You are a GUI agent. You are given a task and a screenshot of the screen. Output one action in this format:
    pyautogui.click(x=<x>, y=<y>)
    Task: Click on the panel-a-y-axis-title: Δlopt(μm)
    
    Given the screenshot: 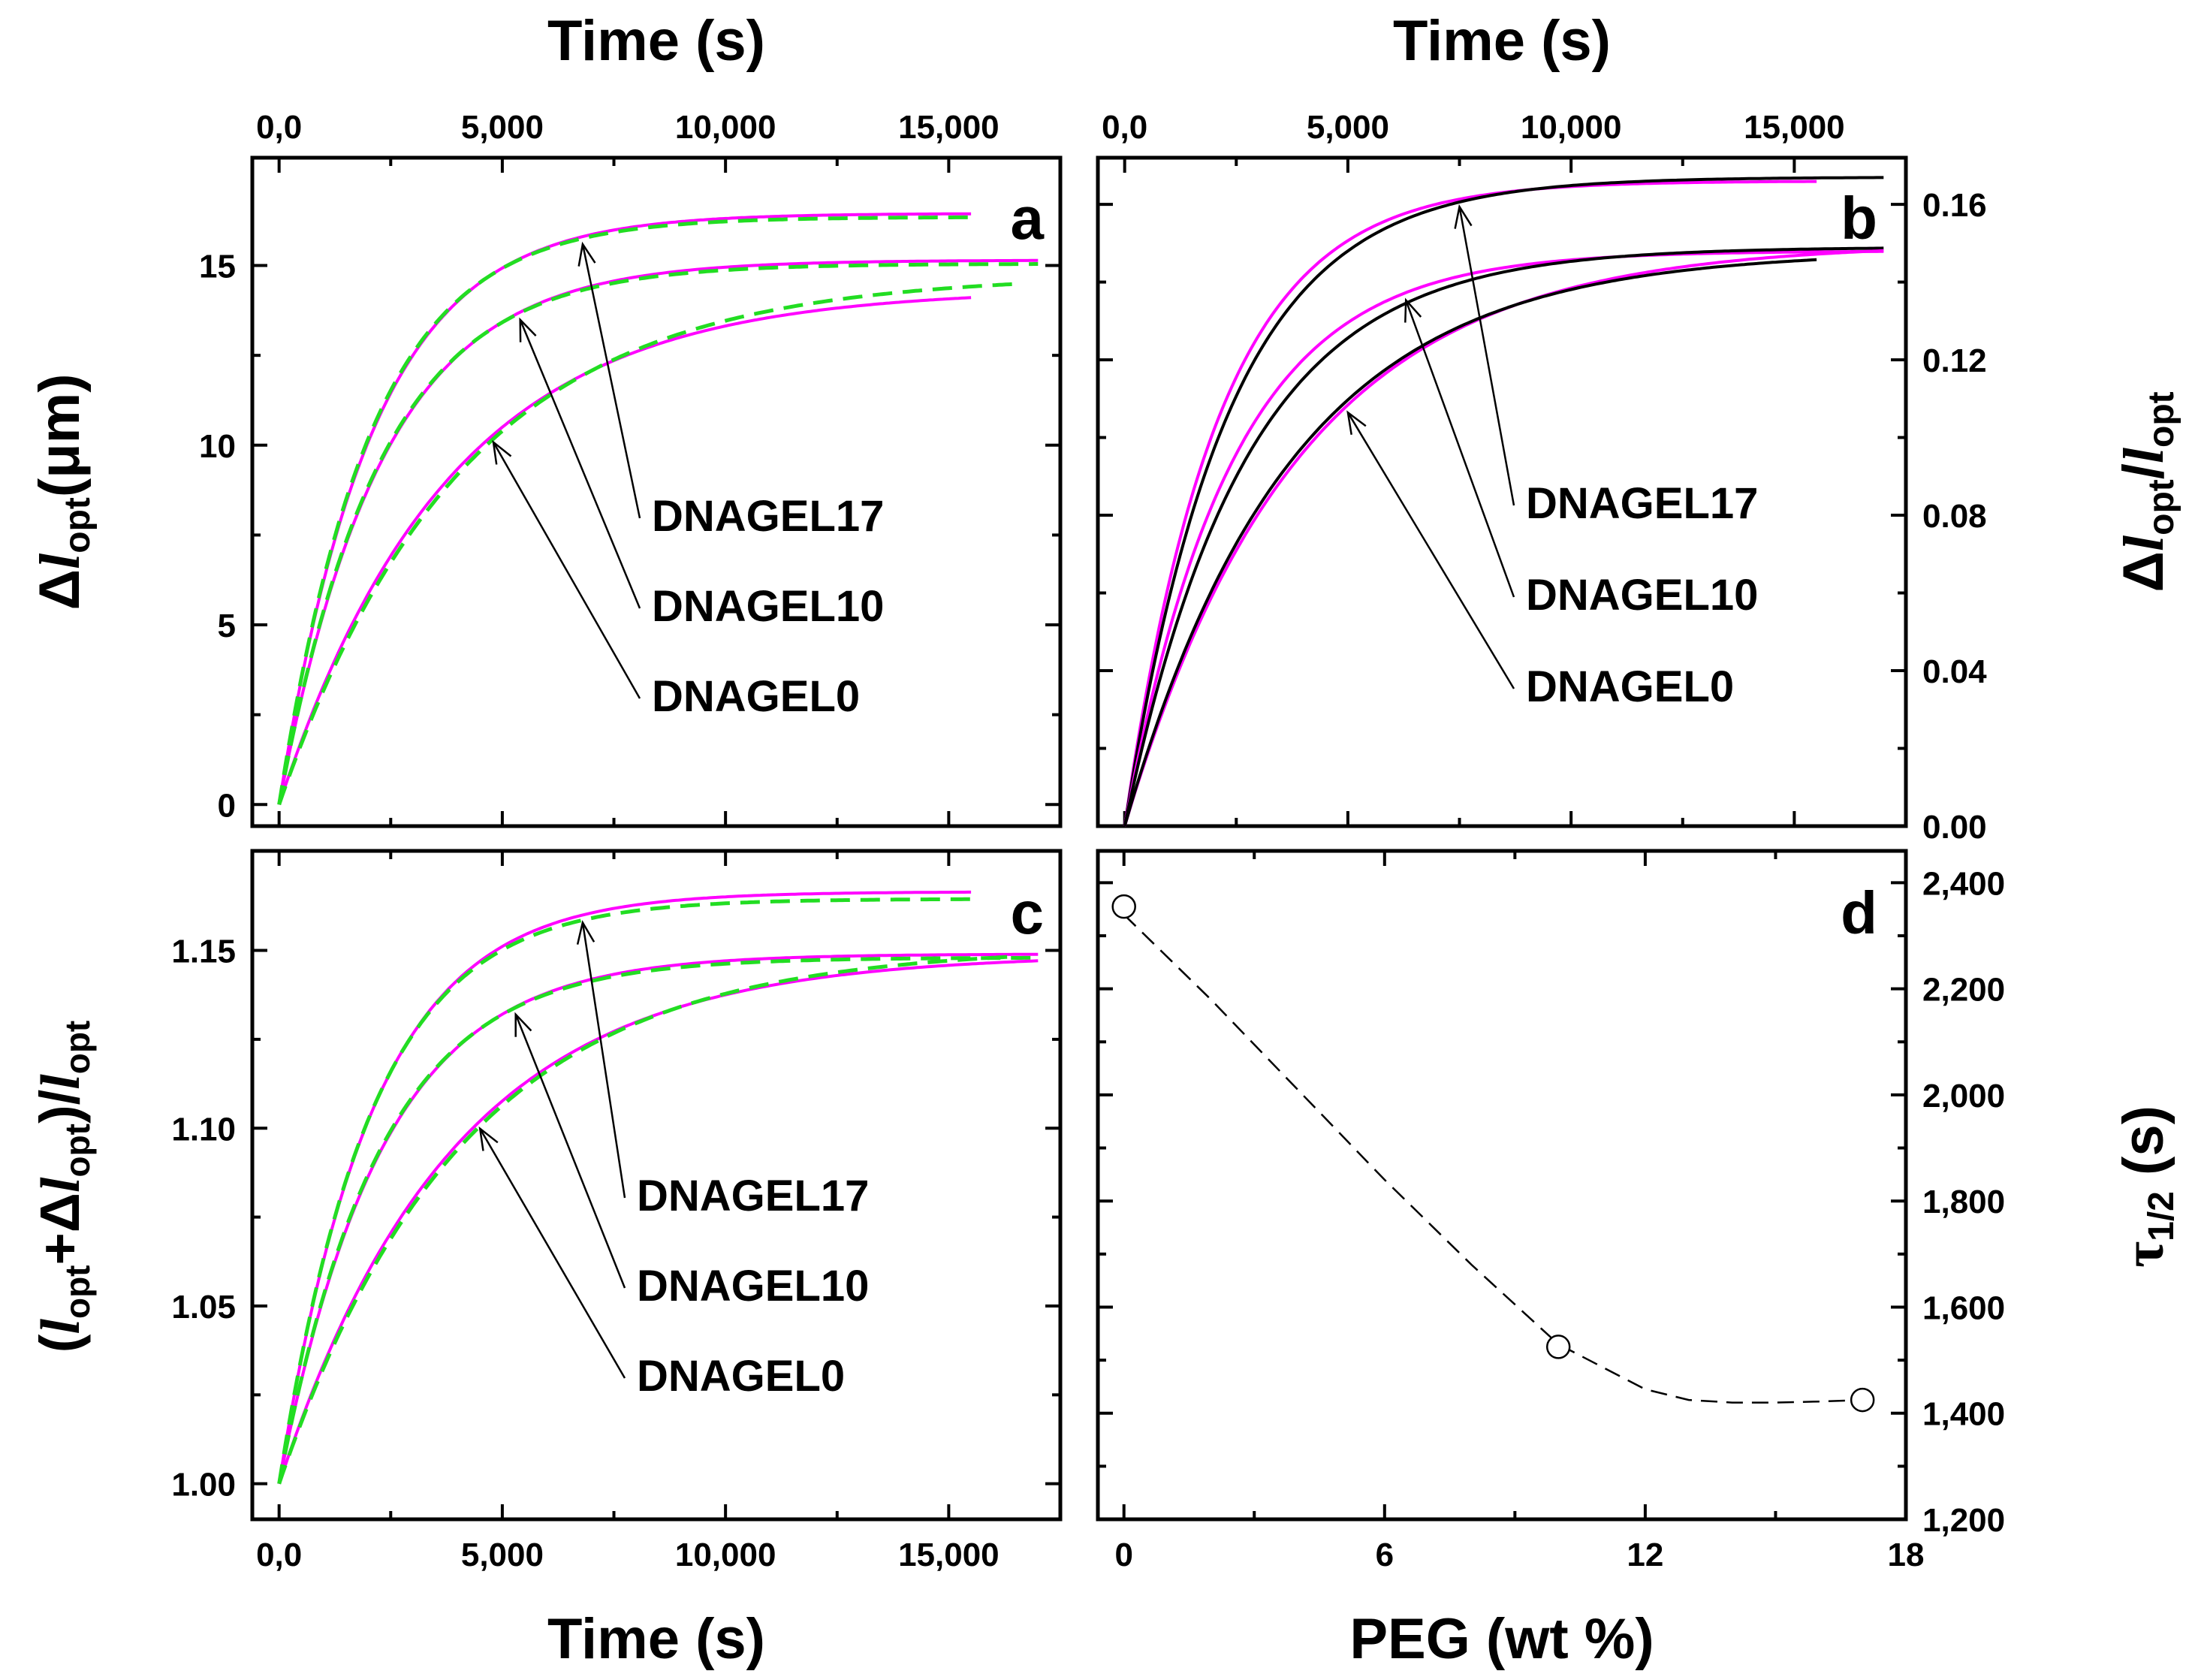 What is the action you would take?
    pyautogui.click(x=63, y=491)
    